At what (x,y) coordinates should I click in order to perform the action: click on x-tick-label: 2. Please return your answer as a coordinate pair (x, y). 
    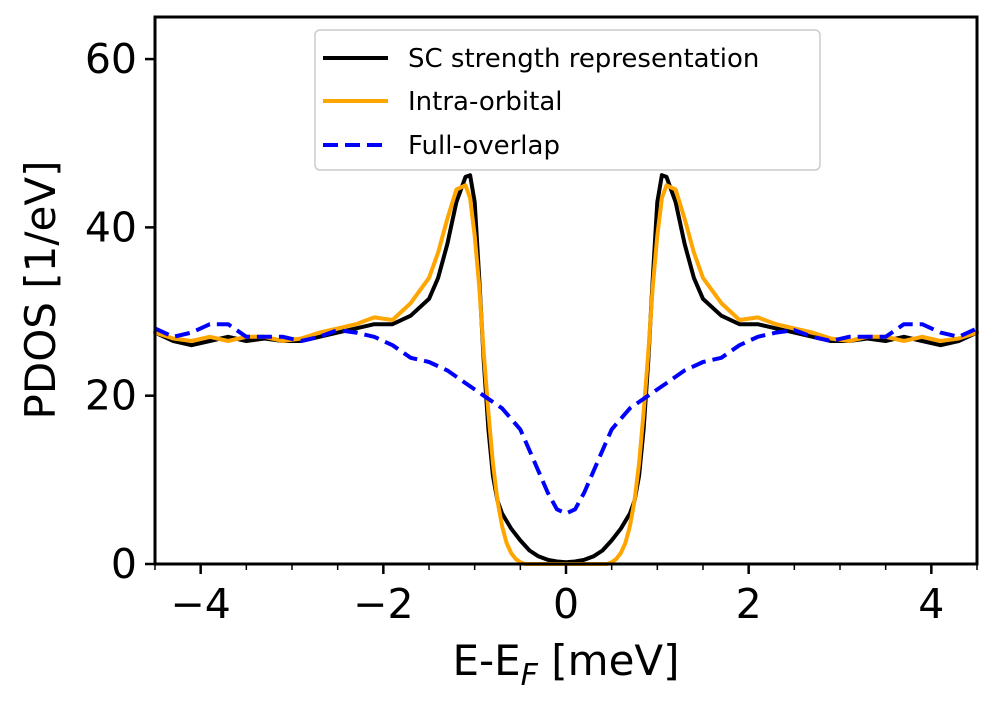
    Looking at the image, I should click on (749, 604).